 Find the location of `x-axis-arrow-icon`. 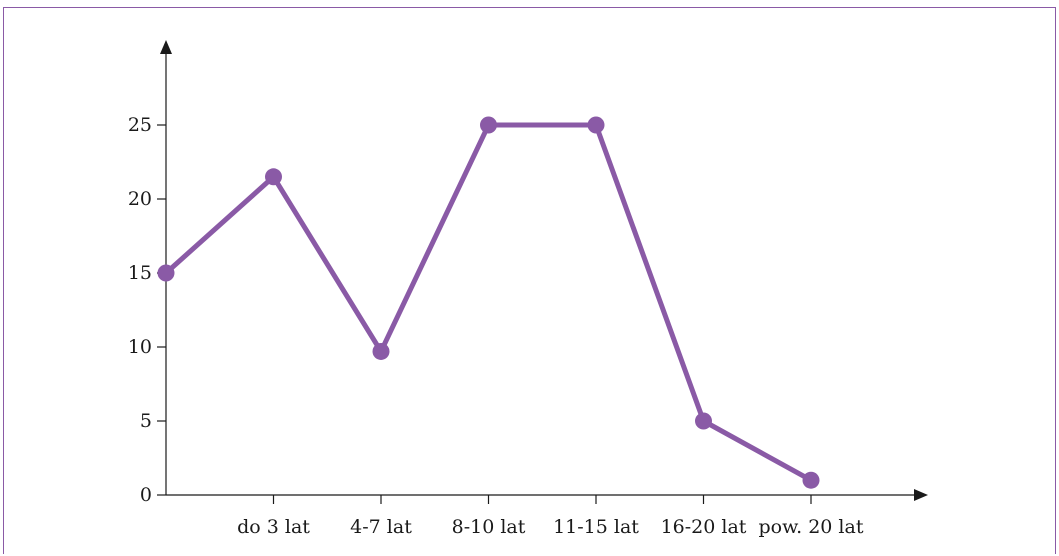

x-axis-arrow-icon is located at coordinates (921, 495).